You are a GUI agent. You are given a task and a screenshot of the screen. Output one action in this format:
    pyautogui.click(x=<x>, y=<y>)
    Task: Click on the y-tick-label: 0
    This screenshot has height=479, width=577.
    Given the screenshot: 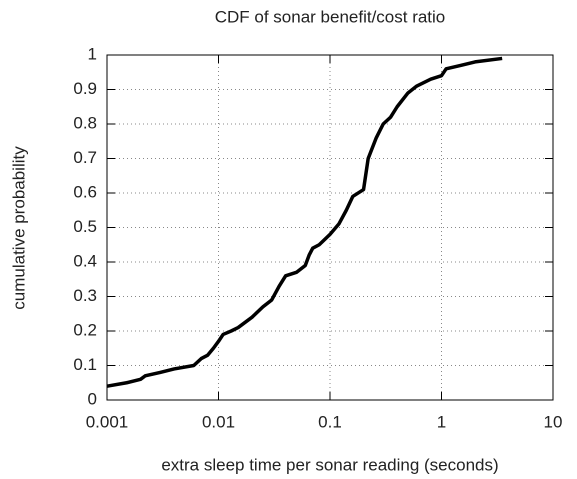 What is the action you would take?
    pyautogui.click(x=92, y=398)
    